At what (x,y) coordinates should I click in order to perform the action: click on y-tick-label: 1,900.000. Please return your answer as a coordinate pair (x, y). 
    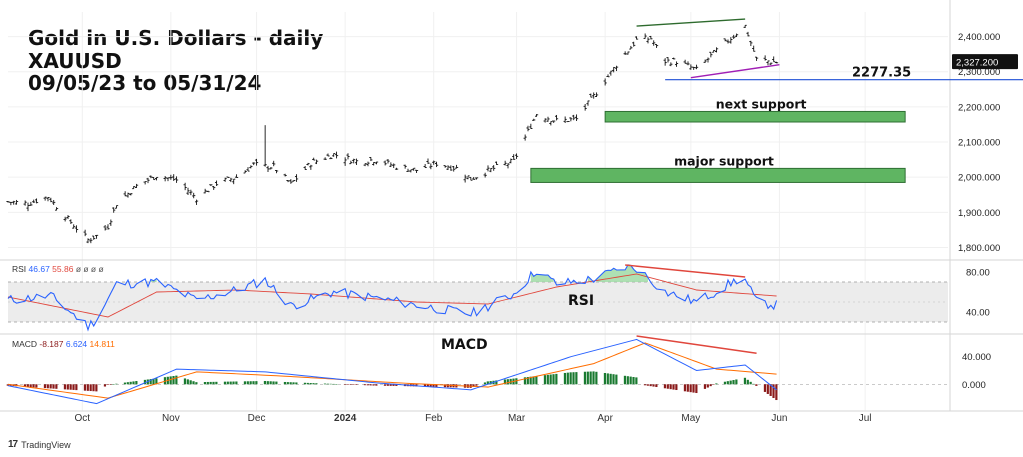
    Looking at the image, I should click on (979, 213).